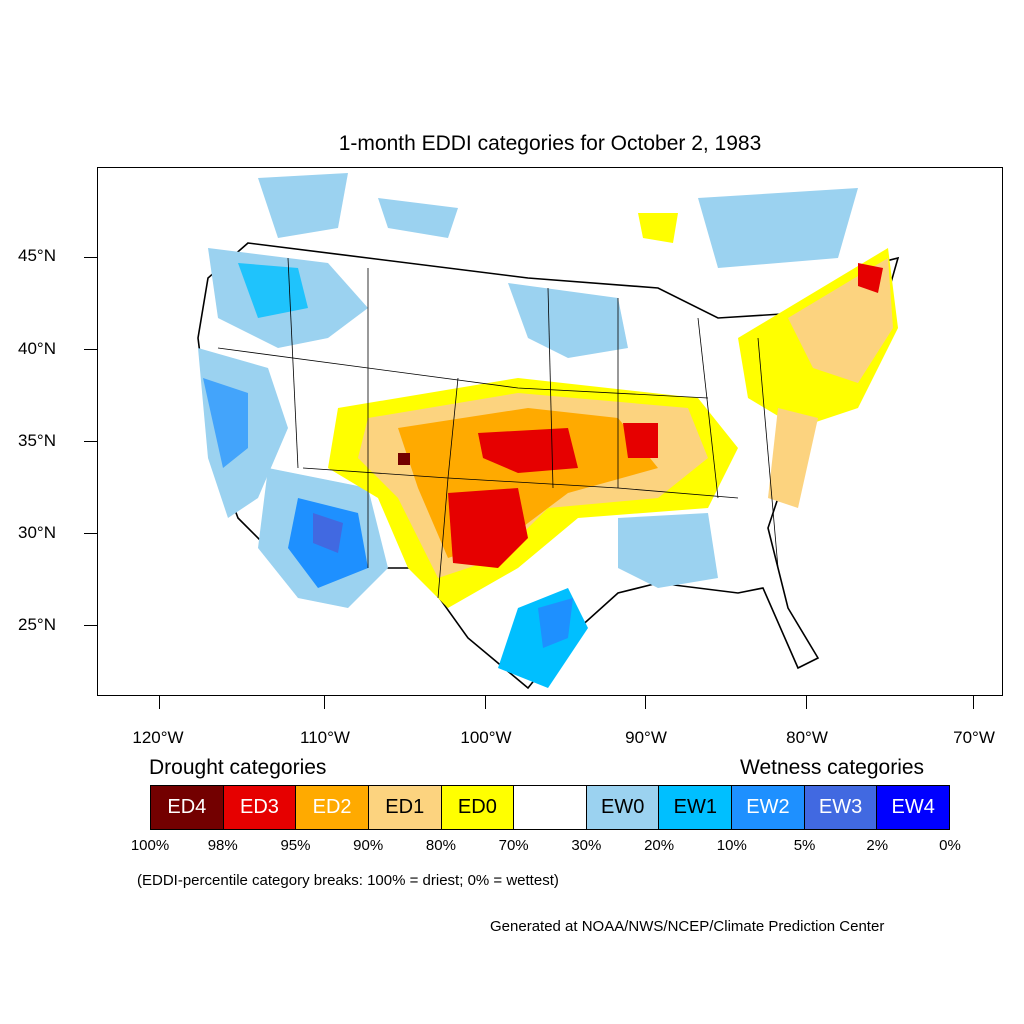 This screenshot has width=1024, height=1024. I want to click on legend-category-neutral, so click(550, 807).